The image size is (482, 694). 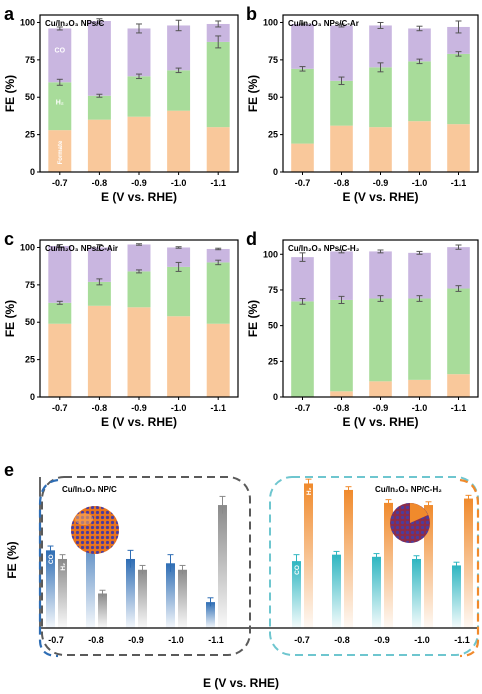 What do you see at coordinates (170, 595) in the screenshot?
I see `bar-e-left_group--1.0-0` at bounding box center [170, 595].